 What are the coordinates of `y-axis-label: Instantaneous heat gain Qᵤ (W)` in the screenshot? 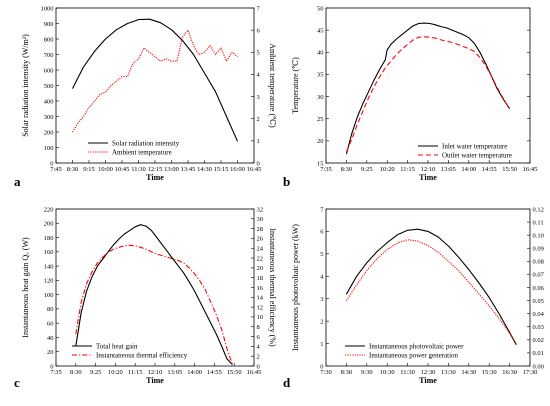 It's located at (25, 287).